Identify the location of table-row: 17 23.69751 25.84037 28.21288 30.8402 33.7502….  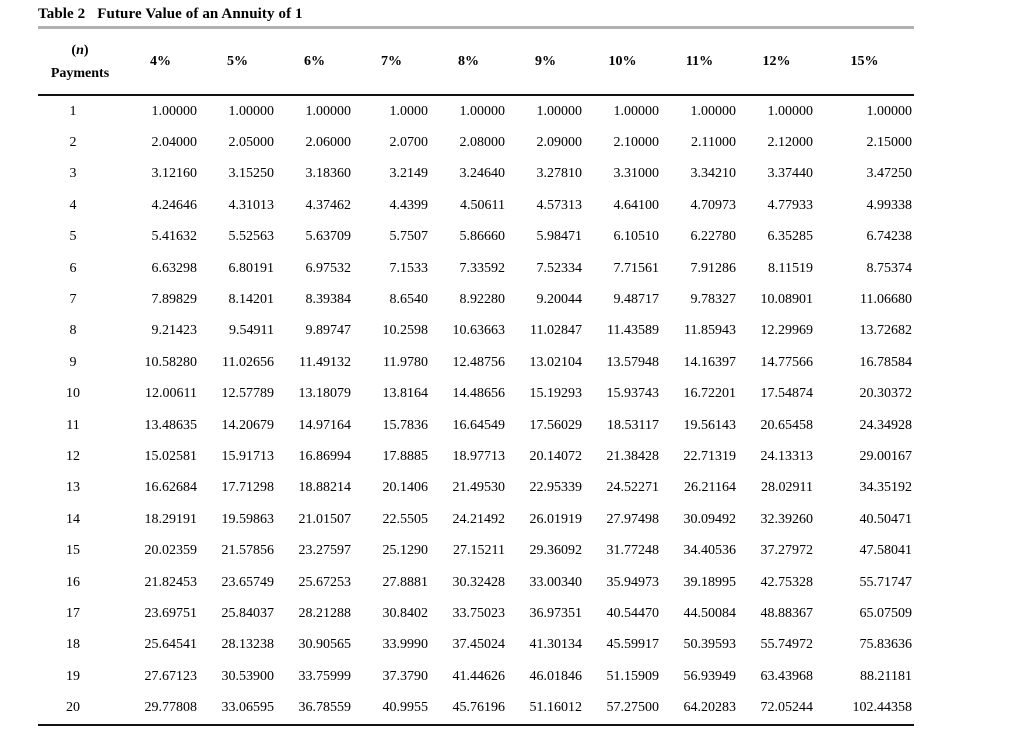
(476, 613).